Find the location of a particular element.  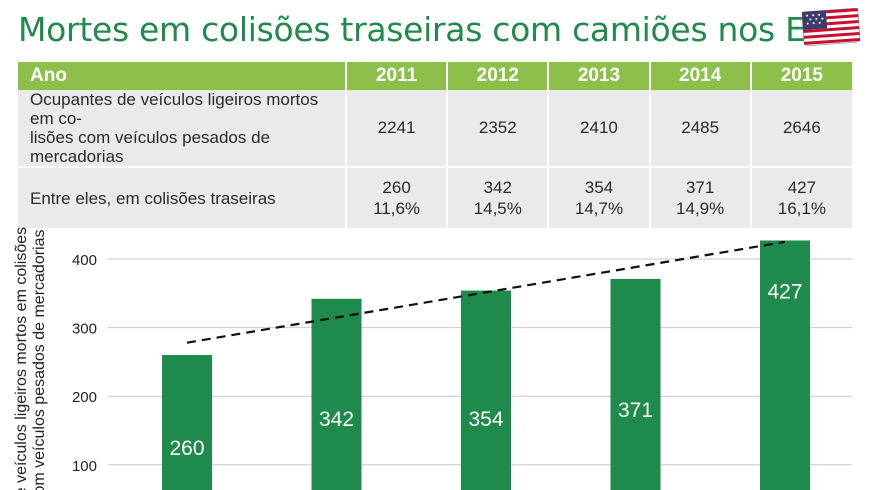

header-2015: 2015 is located at coordinates (801, 76).